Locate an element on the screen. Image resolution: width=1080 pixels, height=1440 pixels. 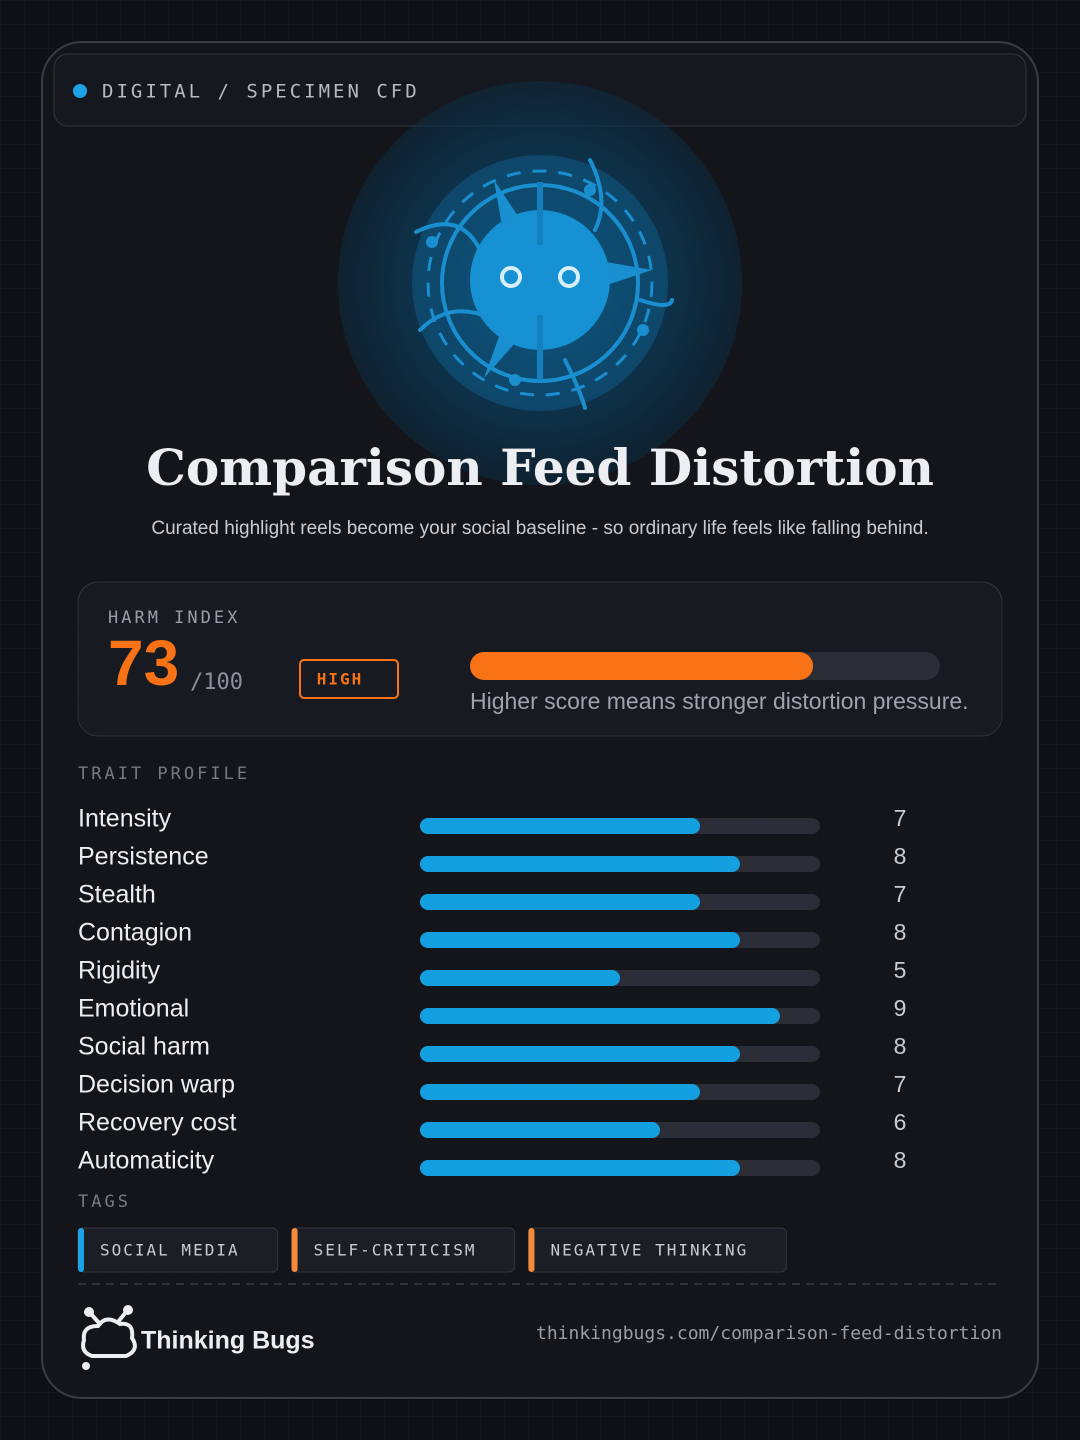
tags-label: TAGS is located at coordinates (104, 1202).